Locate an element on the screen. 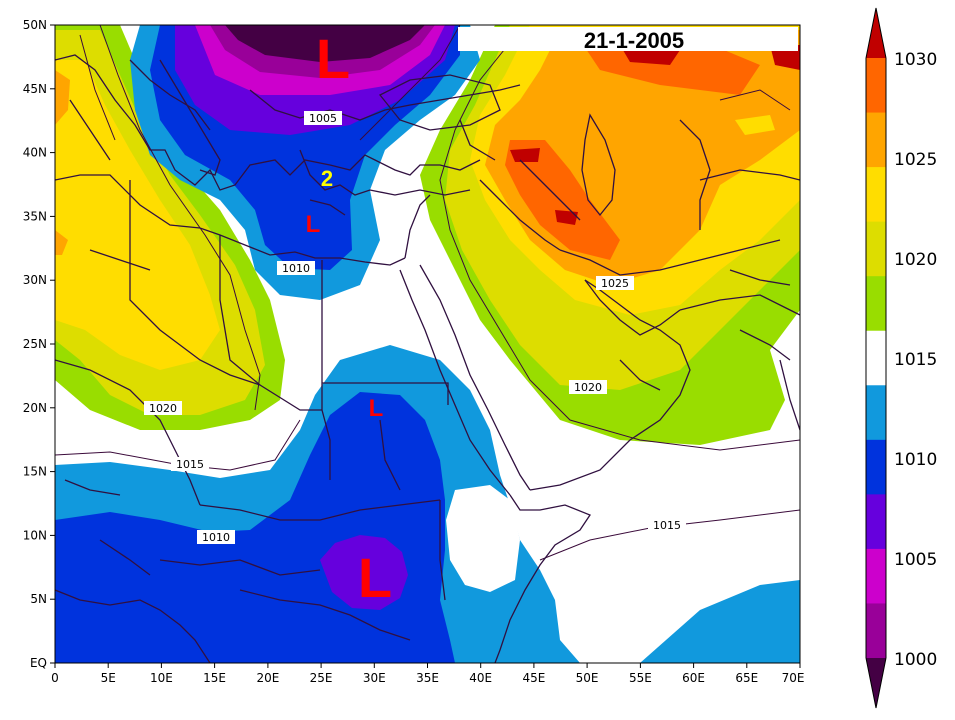 Image resolution: width=955 pixels, height=720 pixels. colorbar-cap-top is located at coordinates (876, 33).